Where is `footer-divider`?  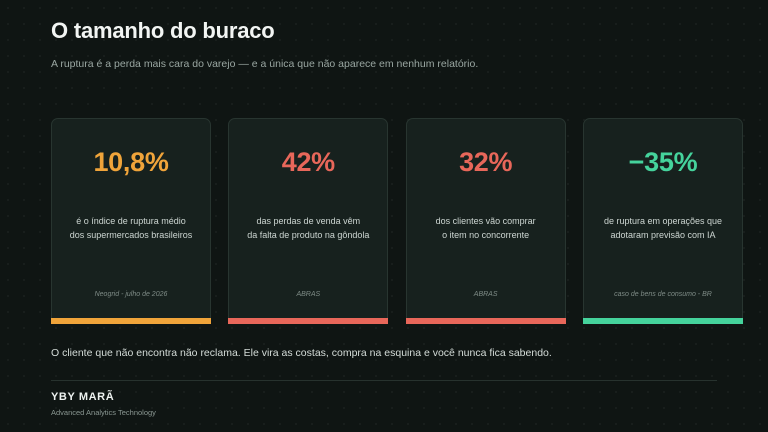 footer-divider is located at coordinates (384, 380).